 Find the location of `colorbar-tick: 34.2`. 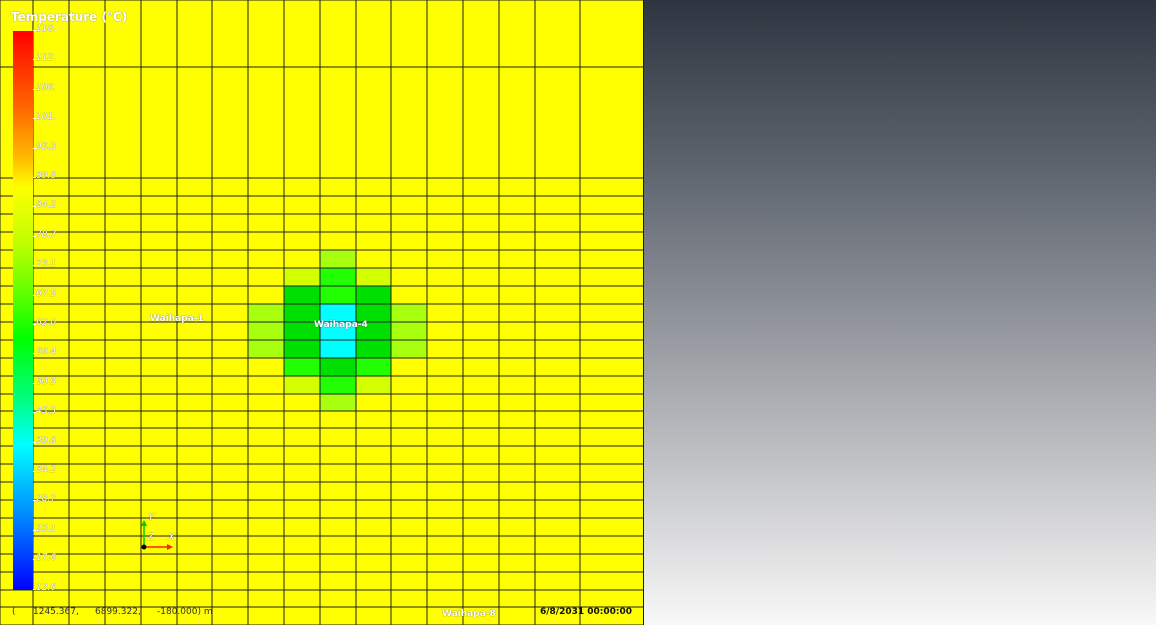

colorbar-tick: 34.2 is located at coordinates (44, 470).